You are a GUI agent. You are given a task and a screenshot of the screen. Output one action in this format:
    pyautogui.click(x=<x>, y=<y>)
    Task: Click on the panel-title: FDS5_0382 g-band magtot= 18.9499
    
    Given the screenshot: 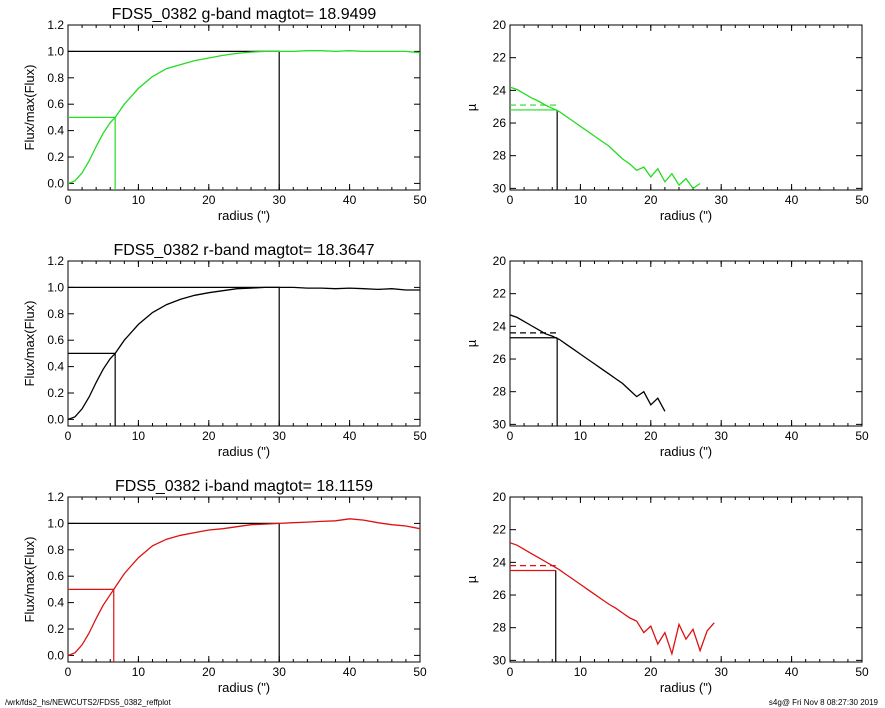 What is the action you would take?
    pyautogui.click(x=244, y=14)
    